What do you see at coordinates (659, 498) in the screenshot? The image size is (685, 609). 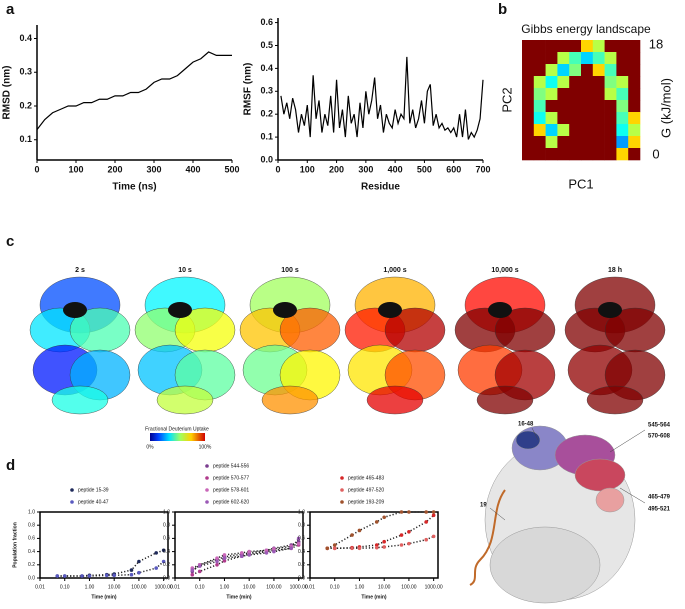 I see `region-label: 465-479` at bounding box center [659, 498].